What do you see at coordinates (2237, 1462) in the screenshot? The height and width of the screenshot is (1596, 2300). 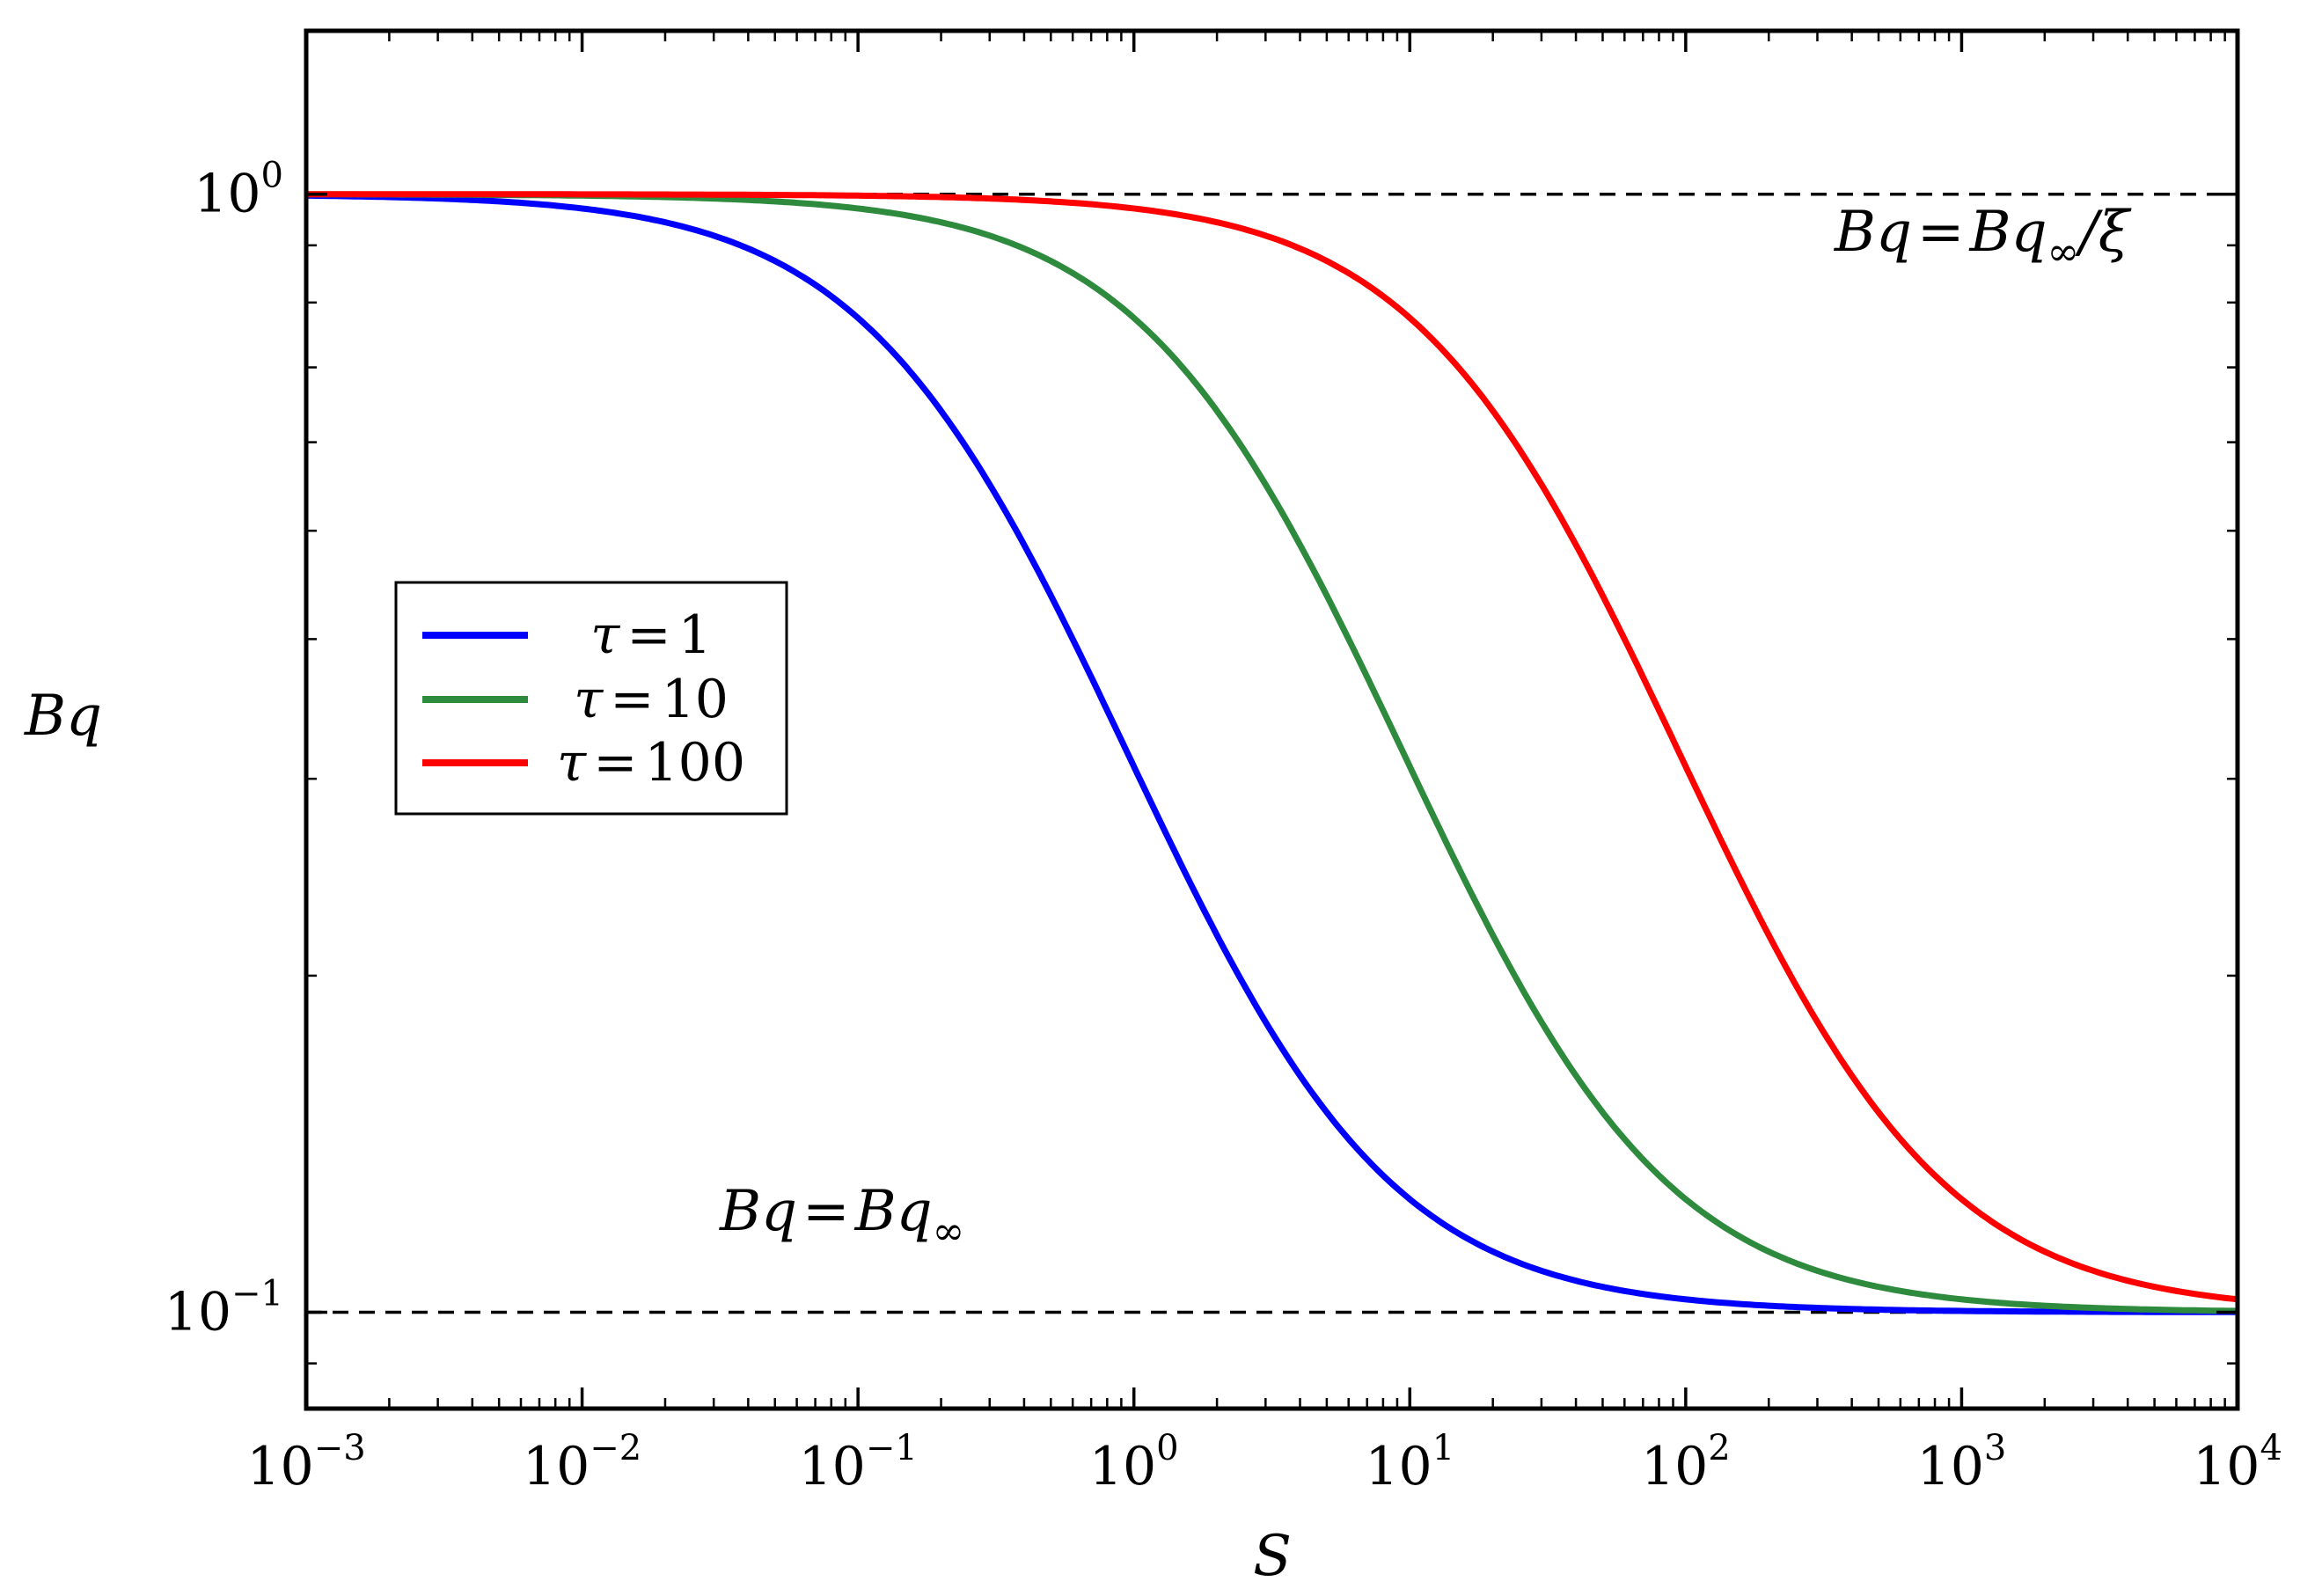 I see `x-tick-label-7: 10⁴` at bounding box center [2237, 1462].